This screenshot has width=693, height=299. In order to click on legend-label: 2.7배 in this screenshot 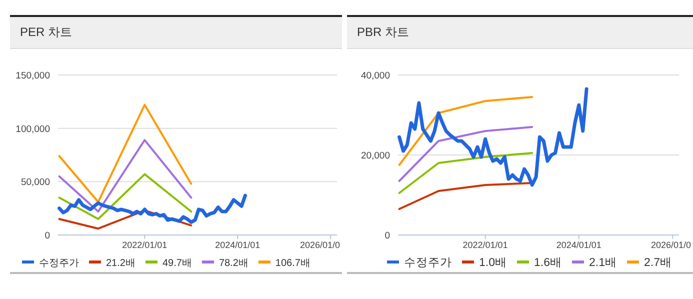, I will do `click(658, 263)`.